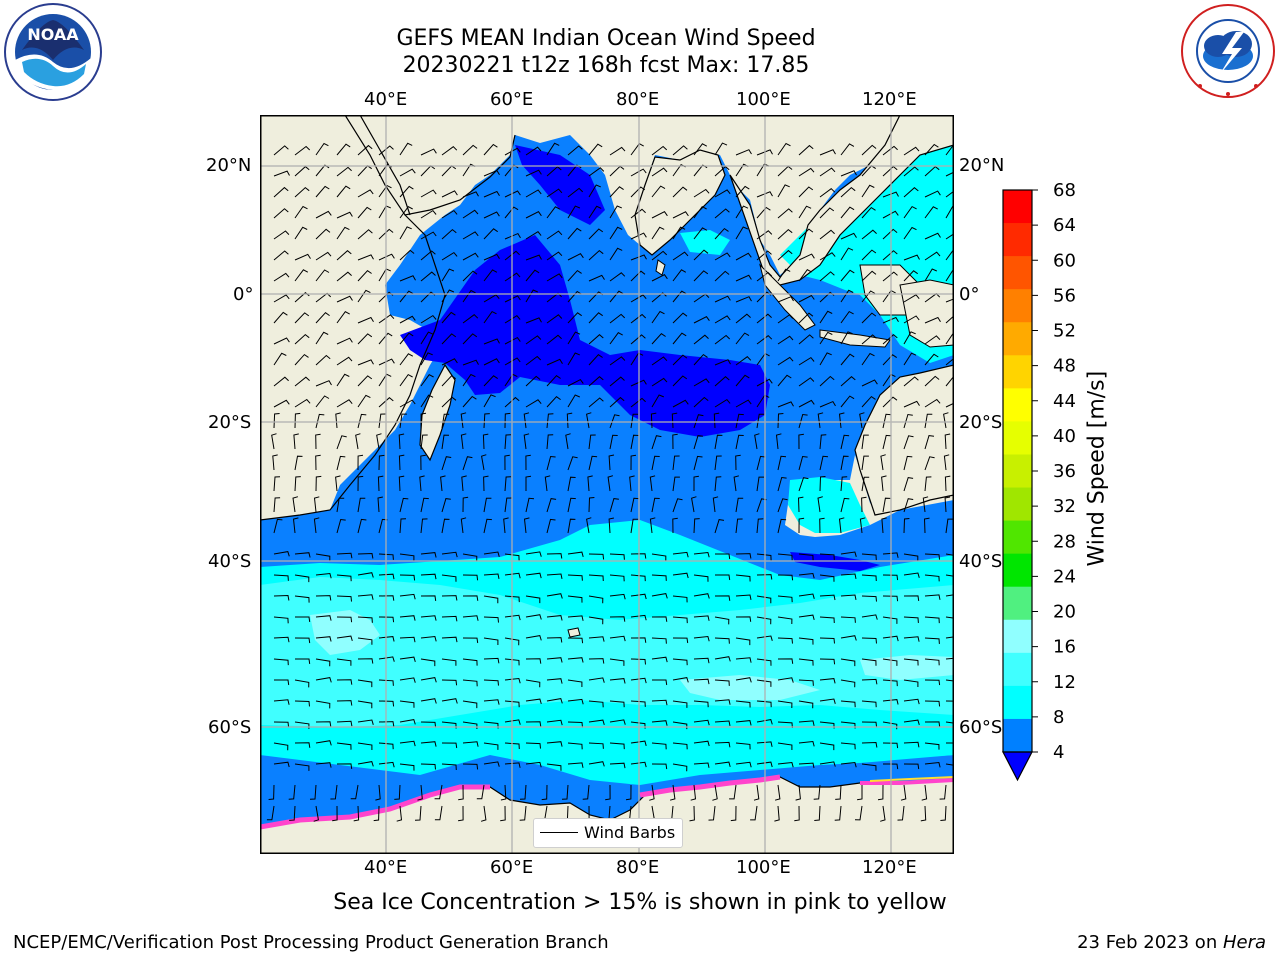 This screenshot has width=1280, height=960. I want to click on left-lat-tick-20n: 20°N, so click(229, 165).